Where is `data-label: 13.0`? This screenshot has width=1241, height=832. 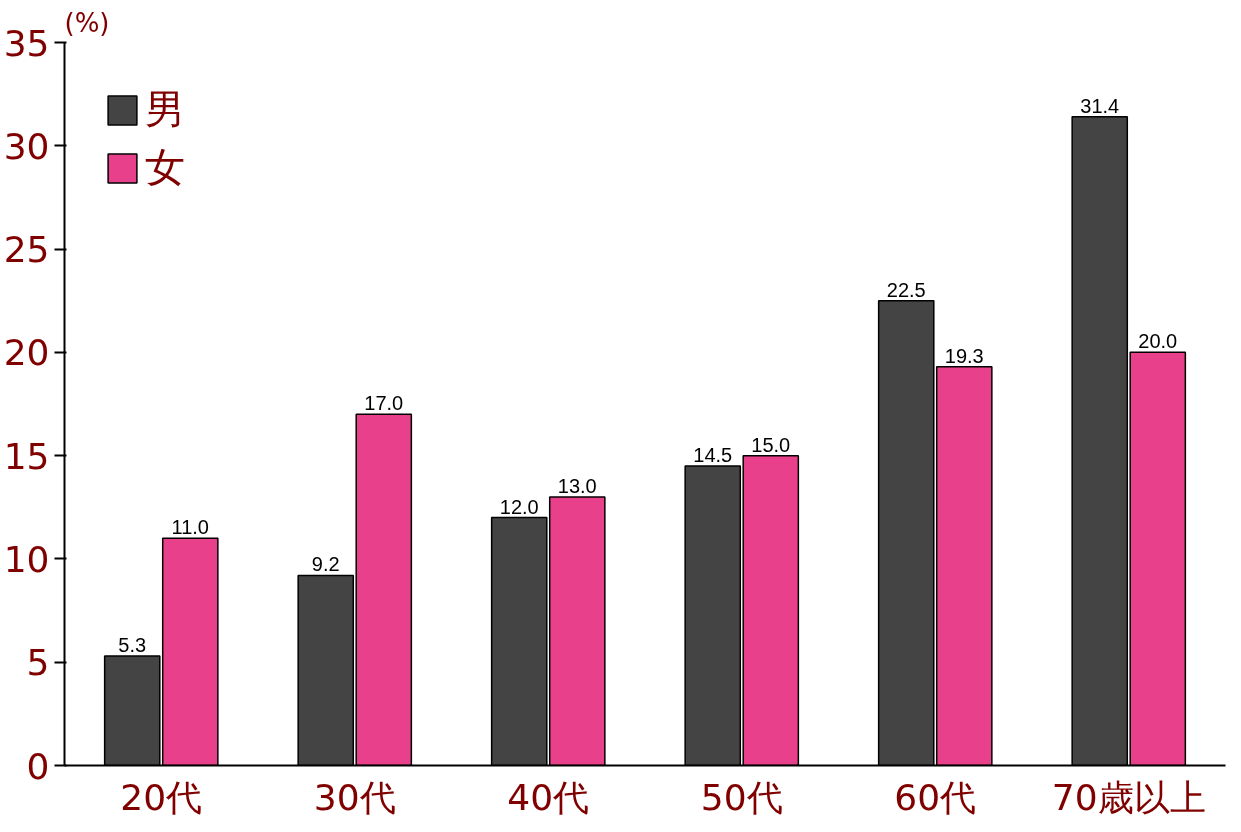 data-label: 13.0 is located at coordinates (577, 485).